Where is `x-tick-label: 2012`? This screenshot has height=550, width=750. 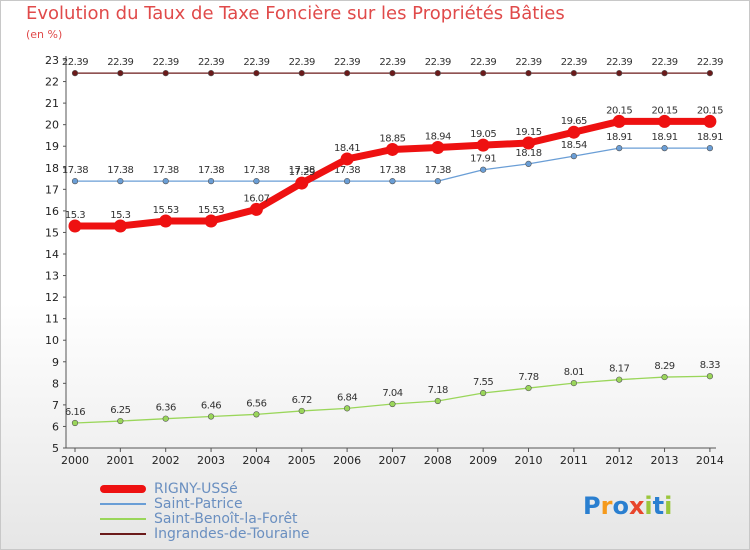
x-tick-label: 2012 is located at coordinates (619, 460).